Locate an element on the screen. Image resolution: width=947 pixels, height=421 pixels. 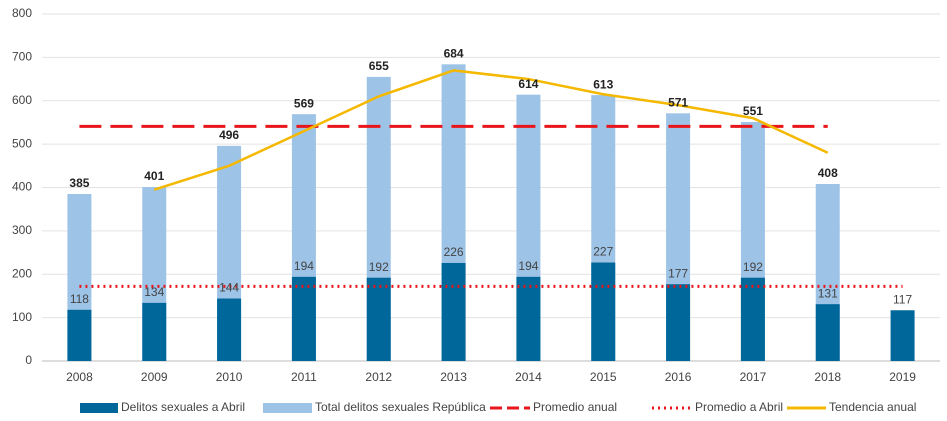
x-tick-label: 2018 is located at coordinates (827, 377).